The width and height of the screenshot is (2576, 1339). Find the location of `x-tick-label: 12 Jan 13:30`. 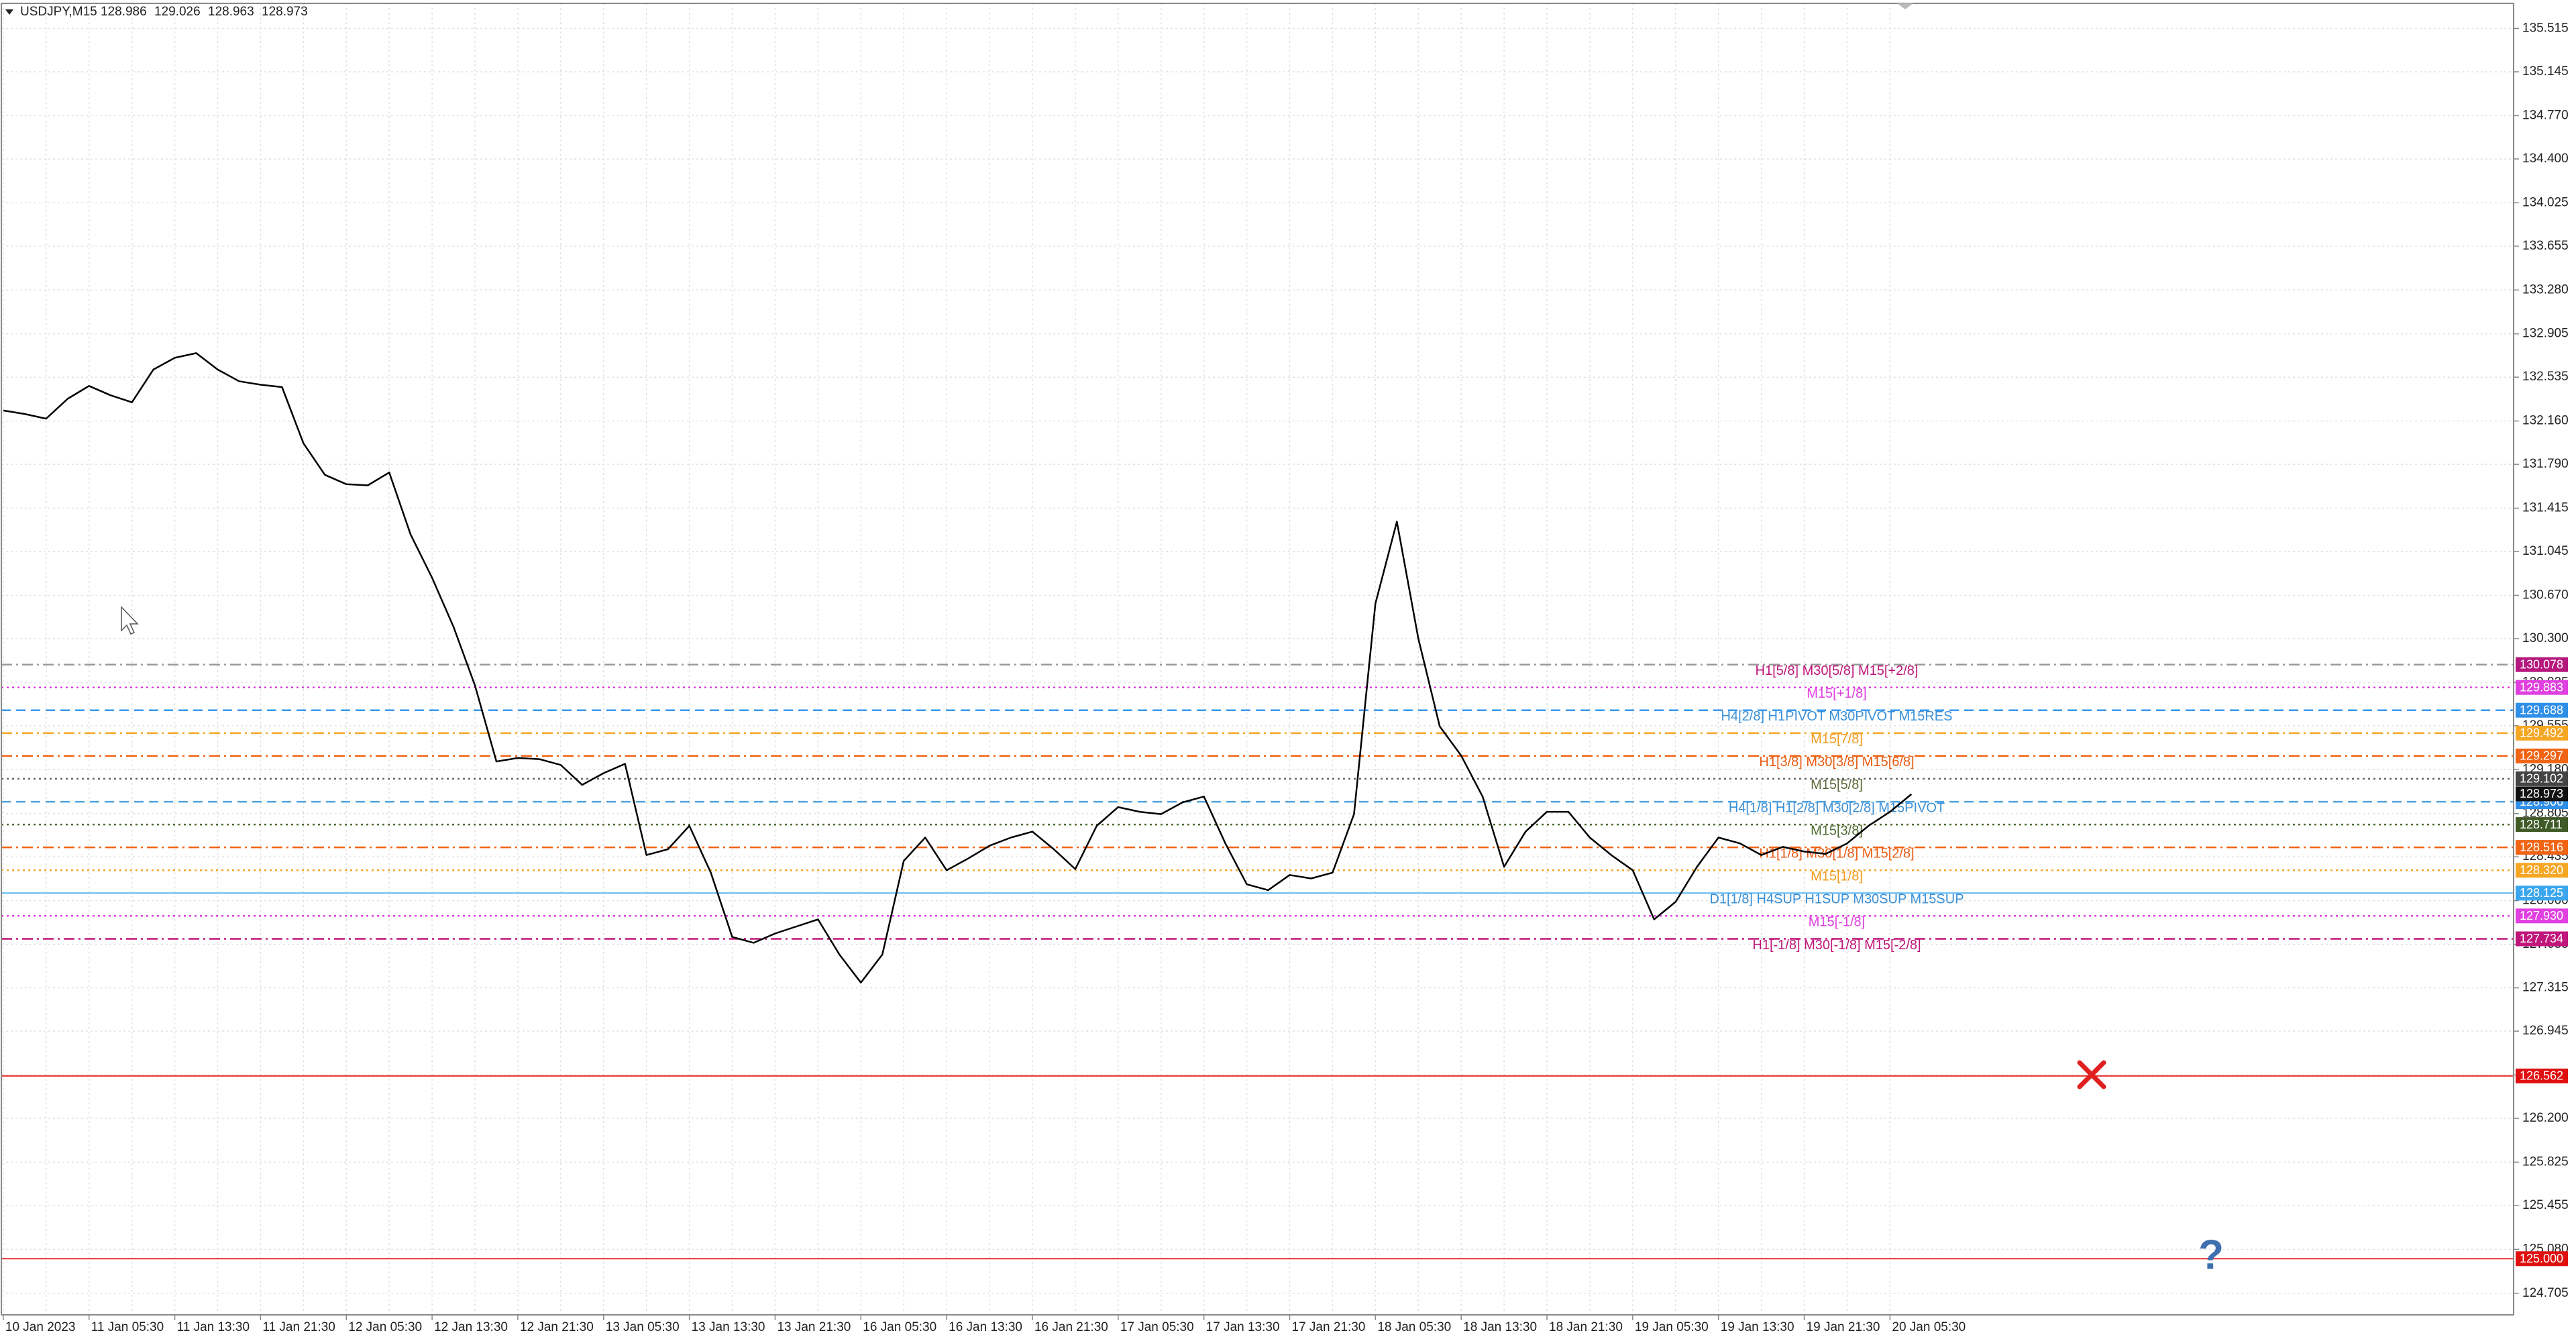

x-tick-label: 12 Jan 13:30 is located at coordinates (471, 1327).